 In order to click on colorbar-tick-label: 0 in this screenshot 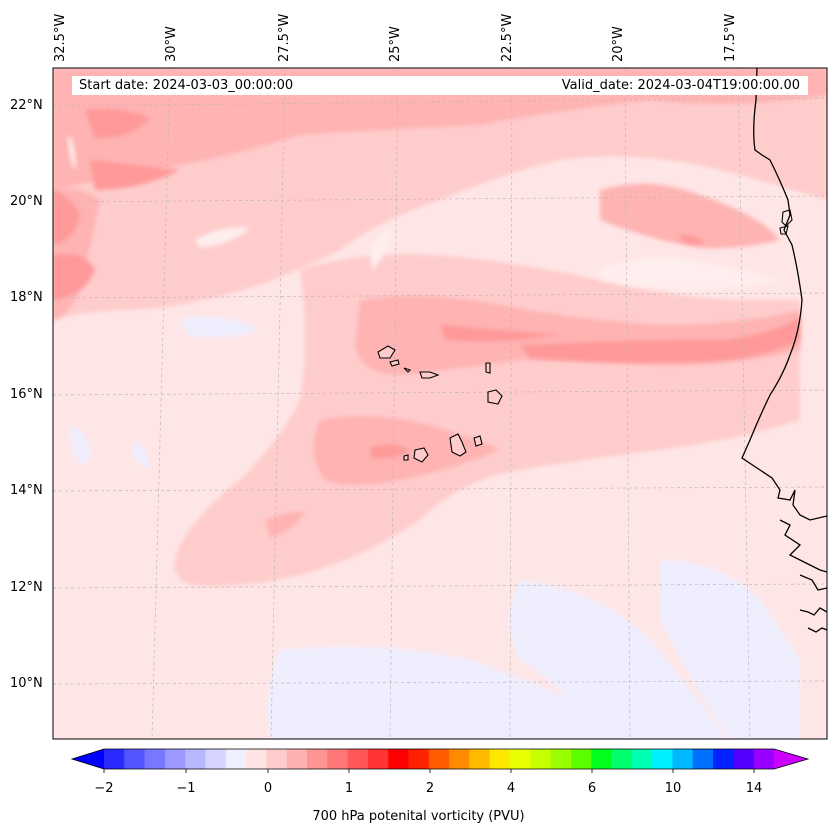, I will do `click(268, 788)`.